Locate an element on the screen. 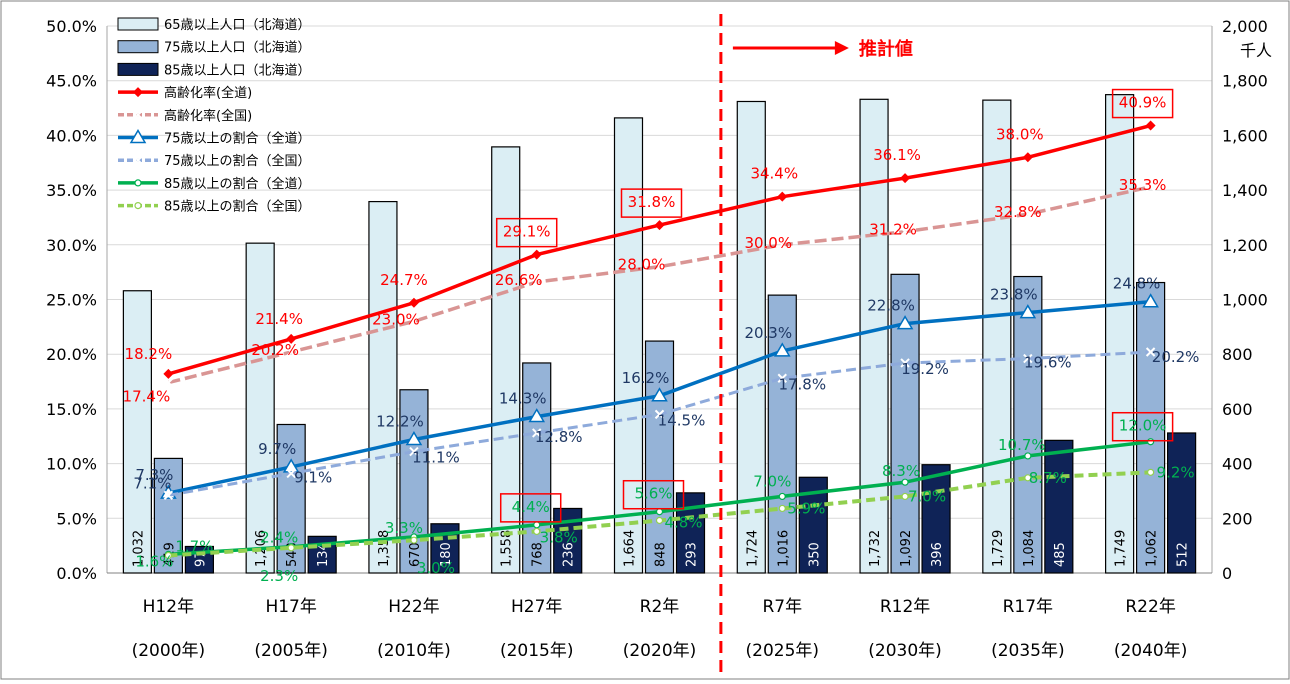  line-value-label: 31.8% is located at coordinates (652, 202).